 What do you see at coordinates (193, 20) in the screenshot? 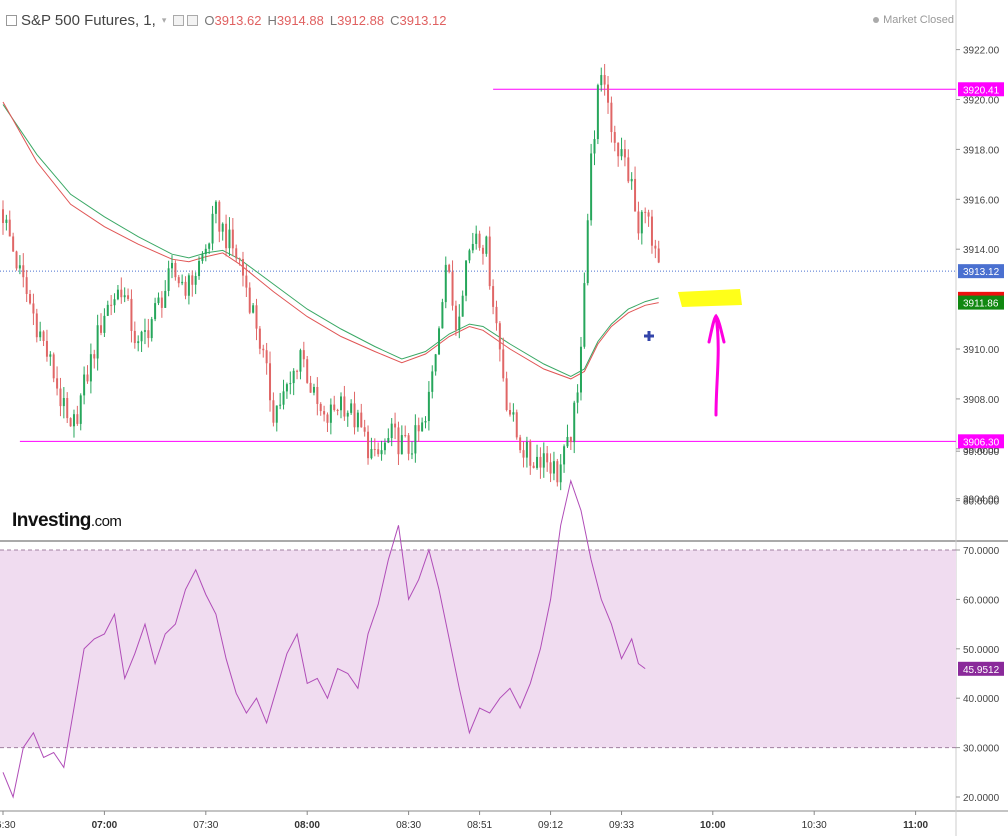
I see `hide-icon` at bounding box center [193, 20].